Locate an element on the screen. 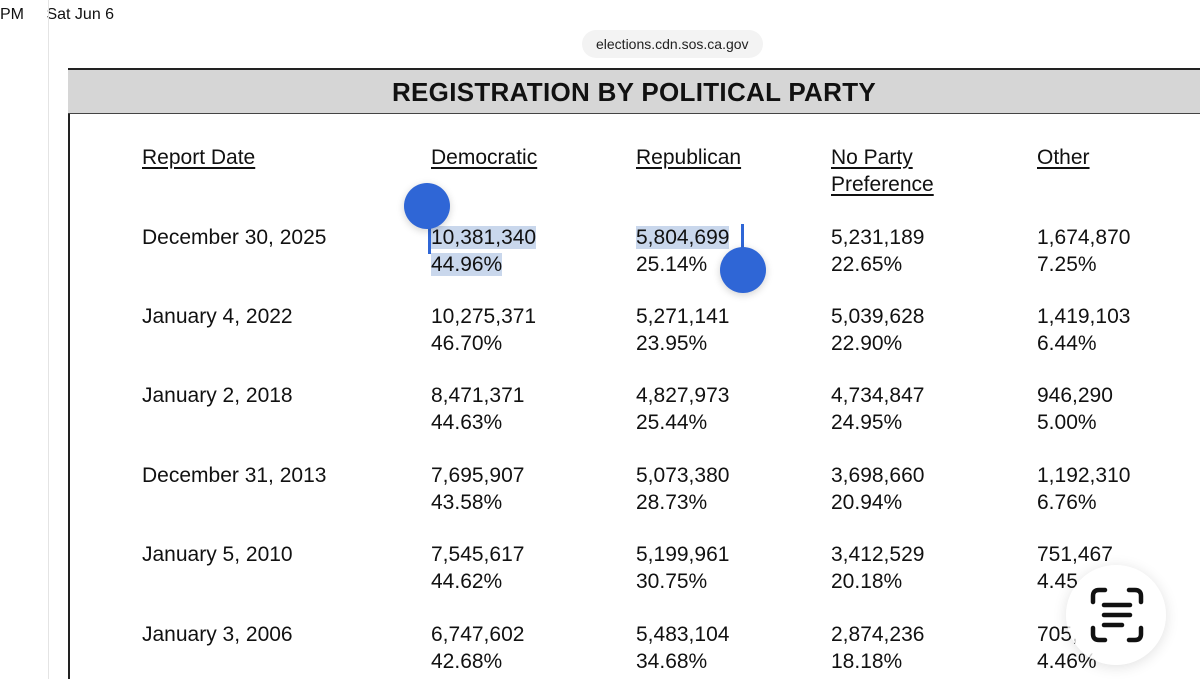  npp-count: 5,039,628 is located at coordinates (878, 316).